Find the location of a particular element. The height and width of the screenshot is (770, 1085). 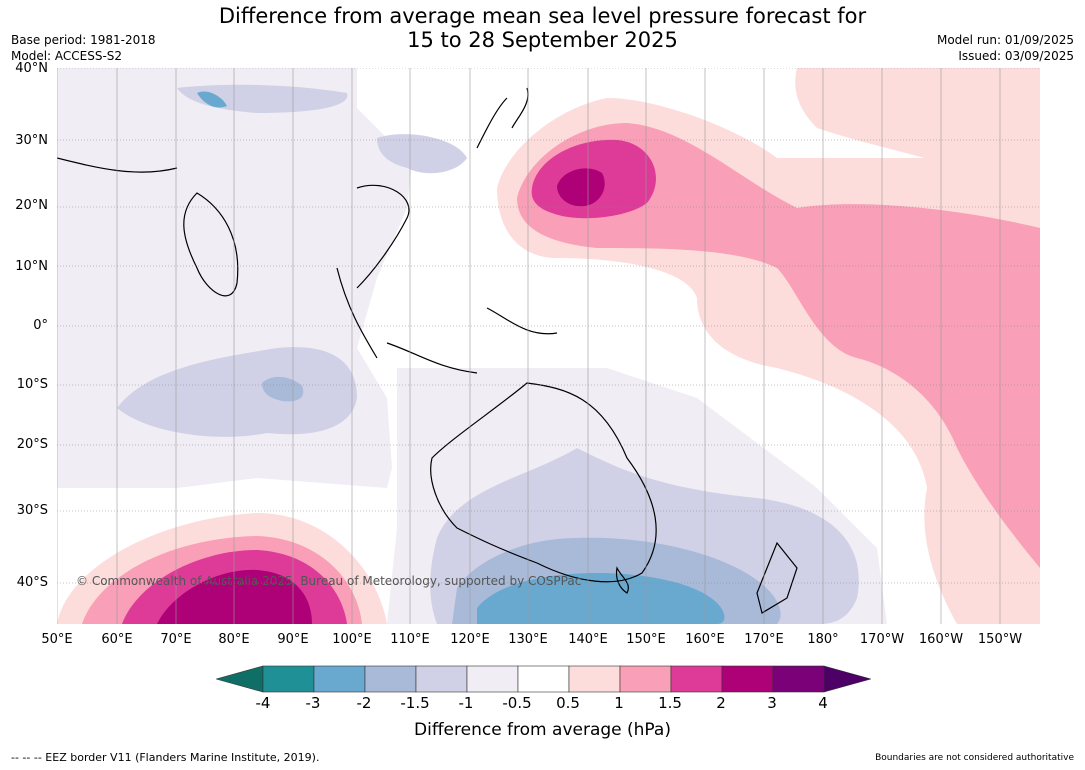

lon-label: 150°E is located at coordinates (646, 639).